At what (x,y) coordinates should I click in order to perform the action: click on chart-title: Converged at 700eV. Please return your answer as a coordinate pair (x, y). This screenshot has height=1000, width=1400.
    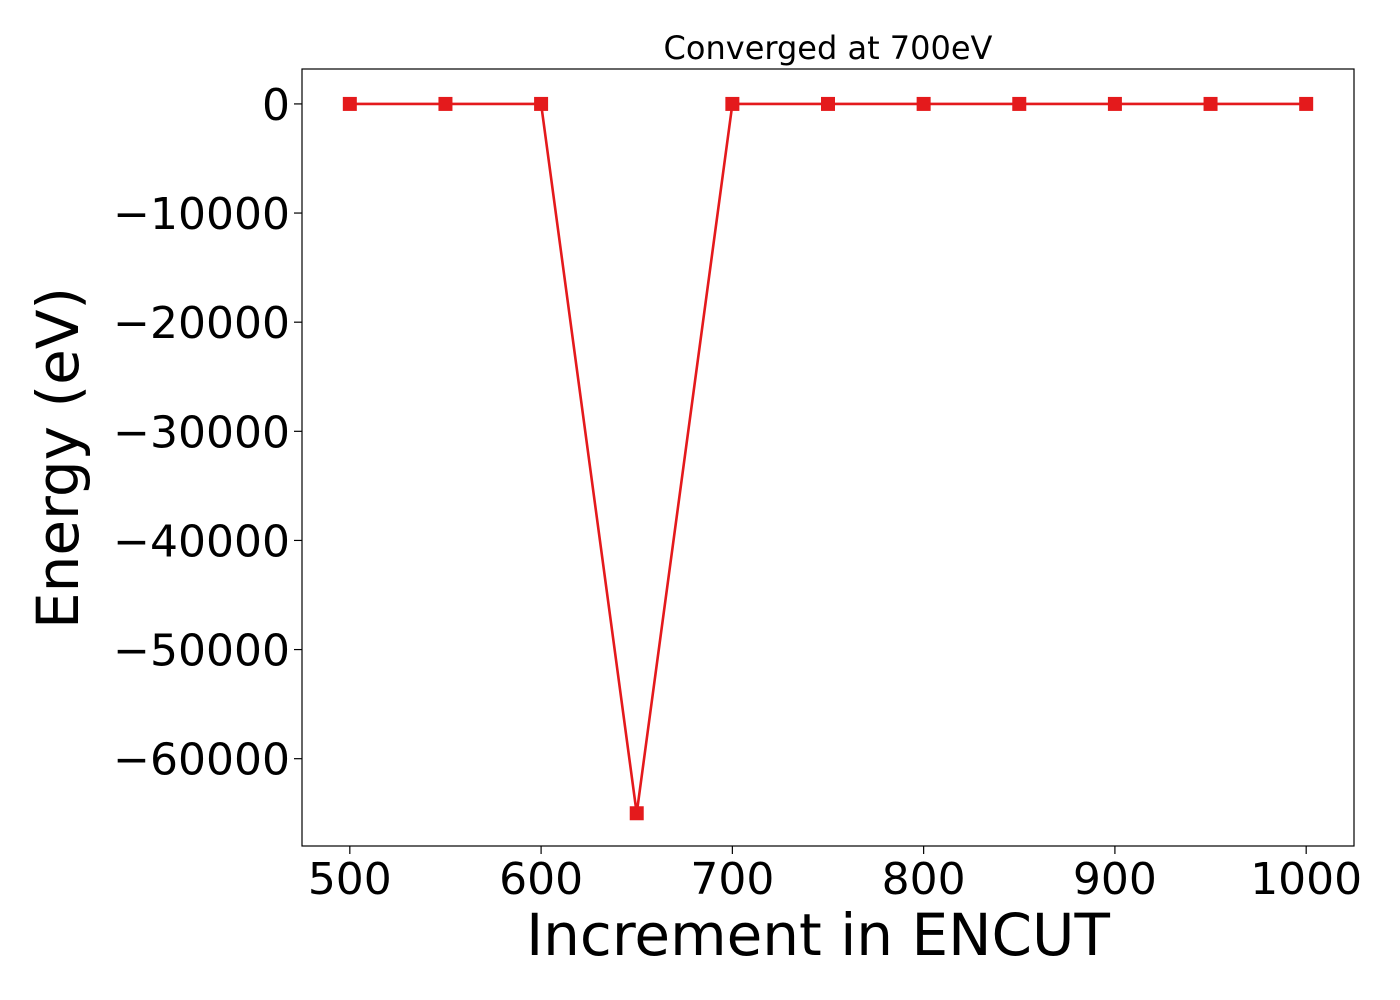
    Looking at the image, I should click on (828, 48).